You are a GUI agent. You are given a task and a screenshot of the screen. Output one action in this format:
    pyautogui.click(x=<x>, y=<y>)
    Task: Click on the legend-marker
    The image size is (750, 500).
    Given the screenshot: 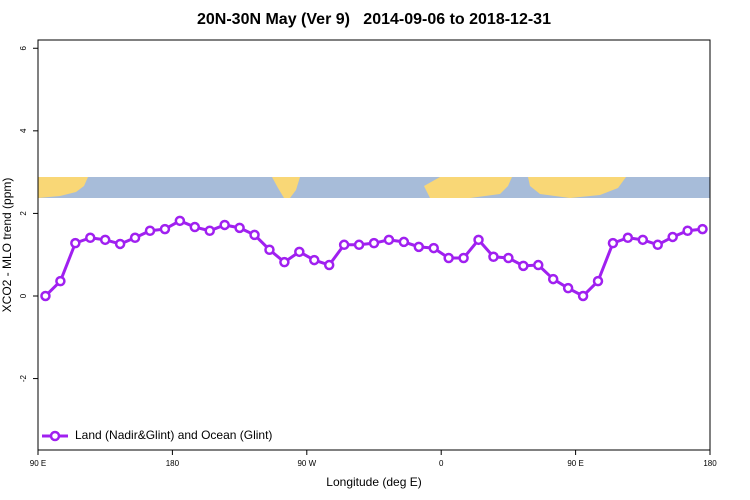 What is the action you would take?
    pyautogui.click(x=55, y=436)
    